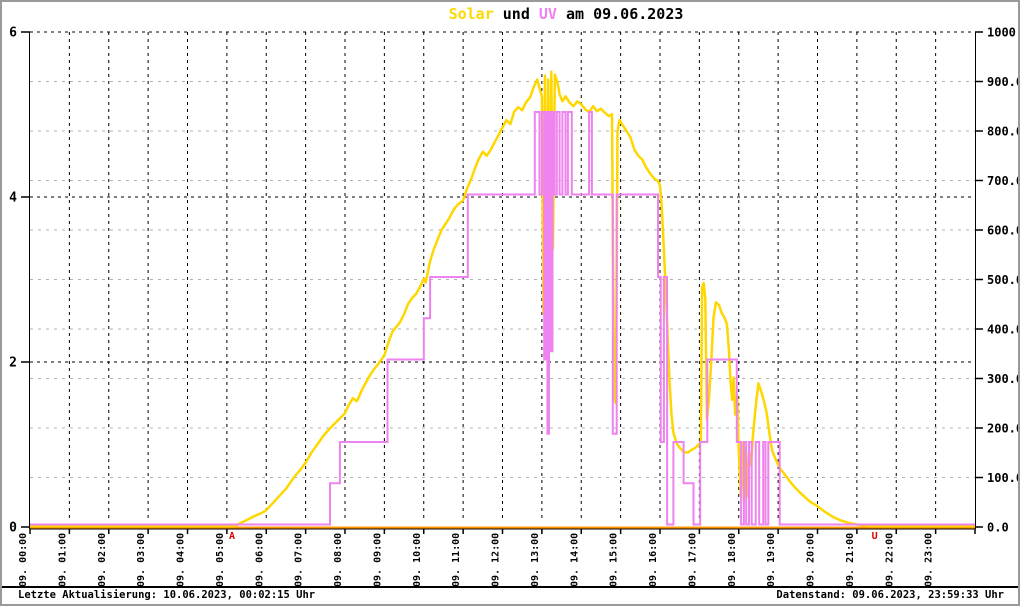  What do you see at coordinates (850, 560) in the screenshot?
I see `svg-text: 09. 21:00` at bounding box center [850, 560].